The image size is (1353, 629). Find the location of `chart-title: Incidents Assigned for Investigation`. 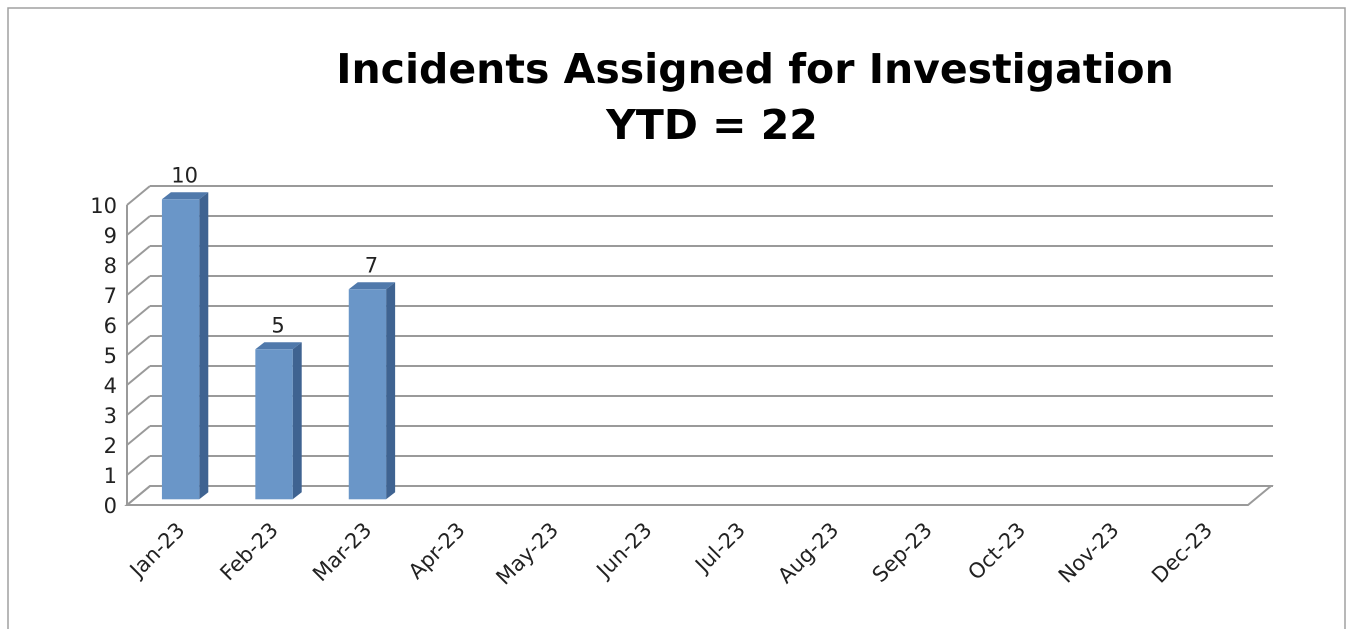

chart-title: Incidents Assigned for Investigation is located at coordinates (755, 69).